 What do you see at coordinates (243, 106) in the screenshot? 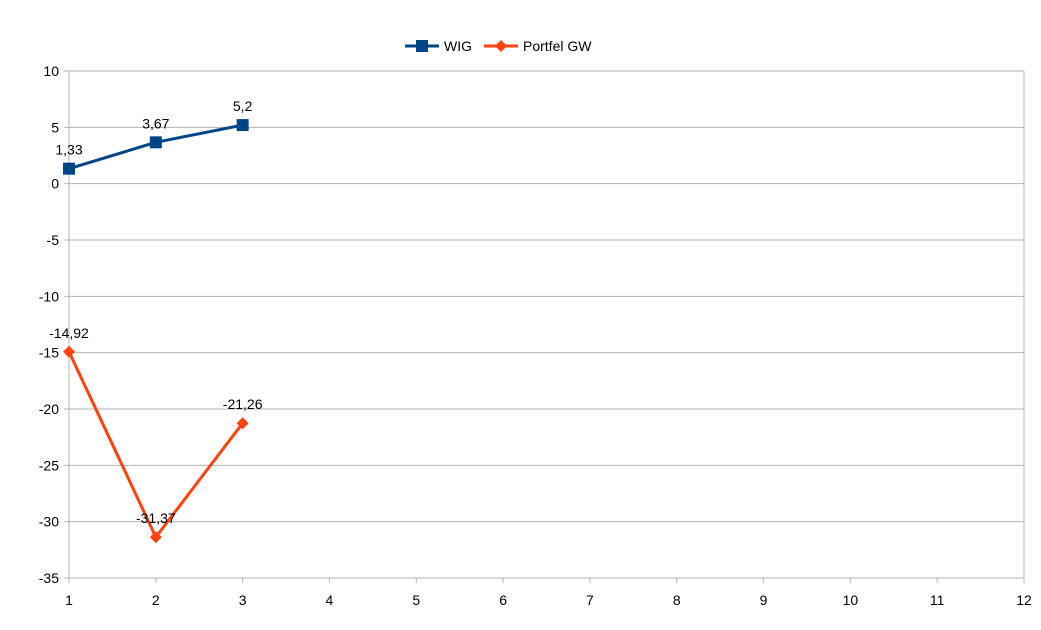
I see `data-label-wig: 5,2` at bounding box center [243, 106].